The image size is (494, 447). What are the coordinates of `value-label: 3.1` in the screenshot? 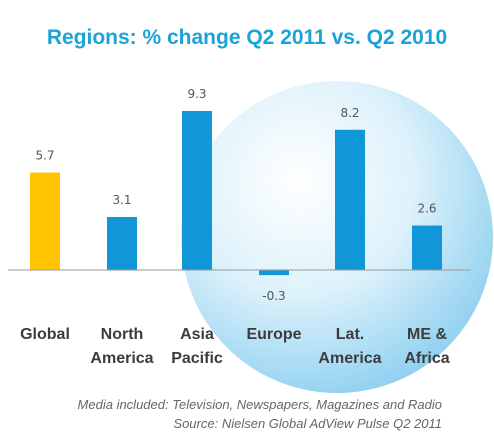 It's located at (121, 200).